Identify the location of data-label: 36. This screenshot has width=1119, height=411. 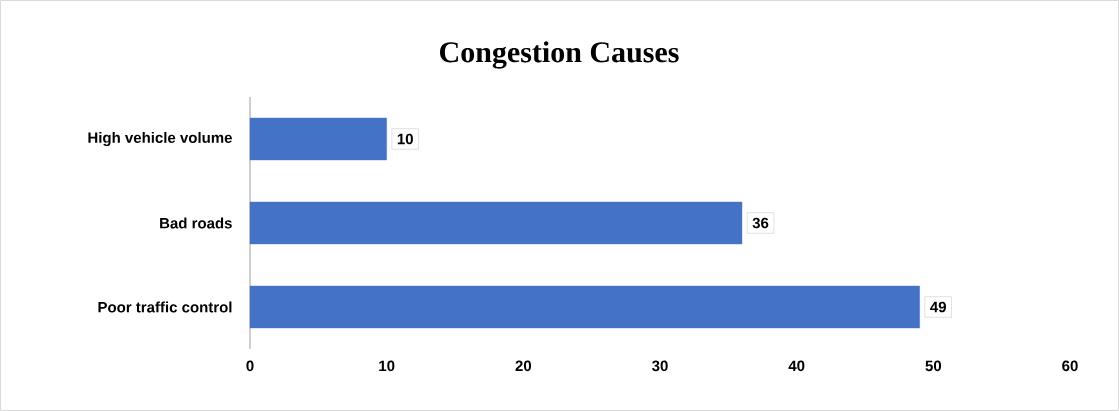
(760, 223).